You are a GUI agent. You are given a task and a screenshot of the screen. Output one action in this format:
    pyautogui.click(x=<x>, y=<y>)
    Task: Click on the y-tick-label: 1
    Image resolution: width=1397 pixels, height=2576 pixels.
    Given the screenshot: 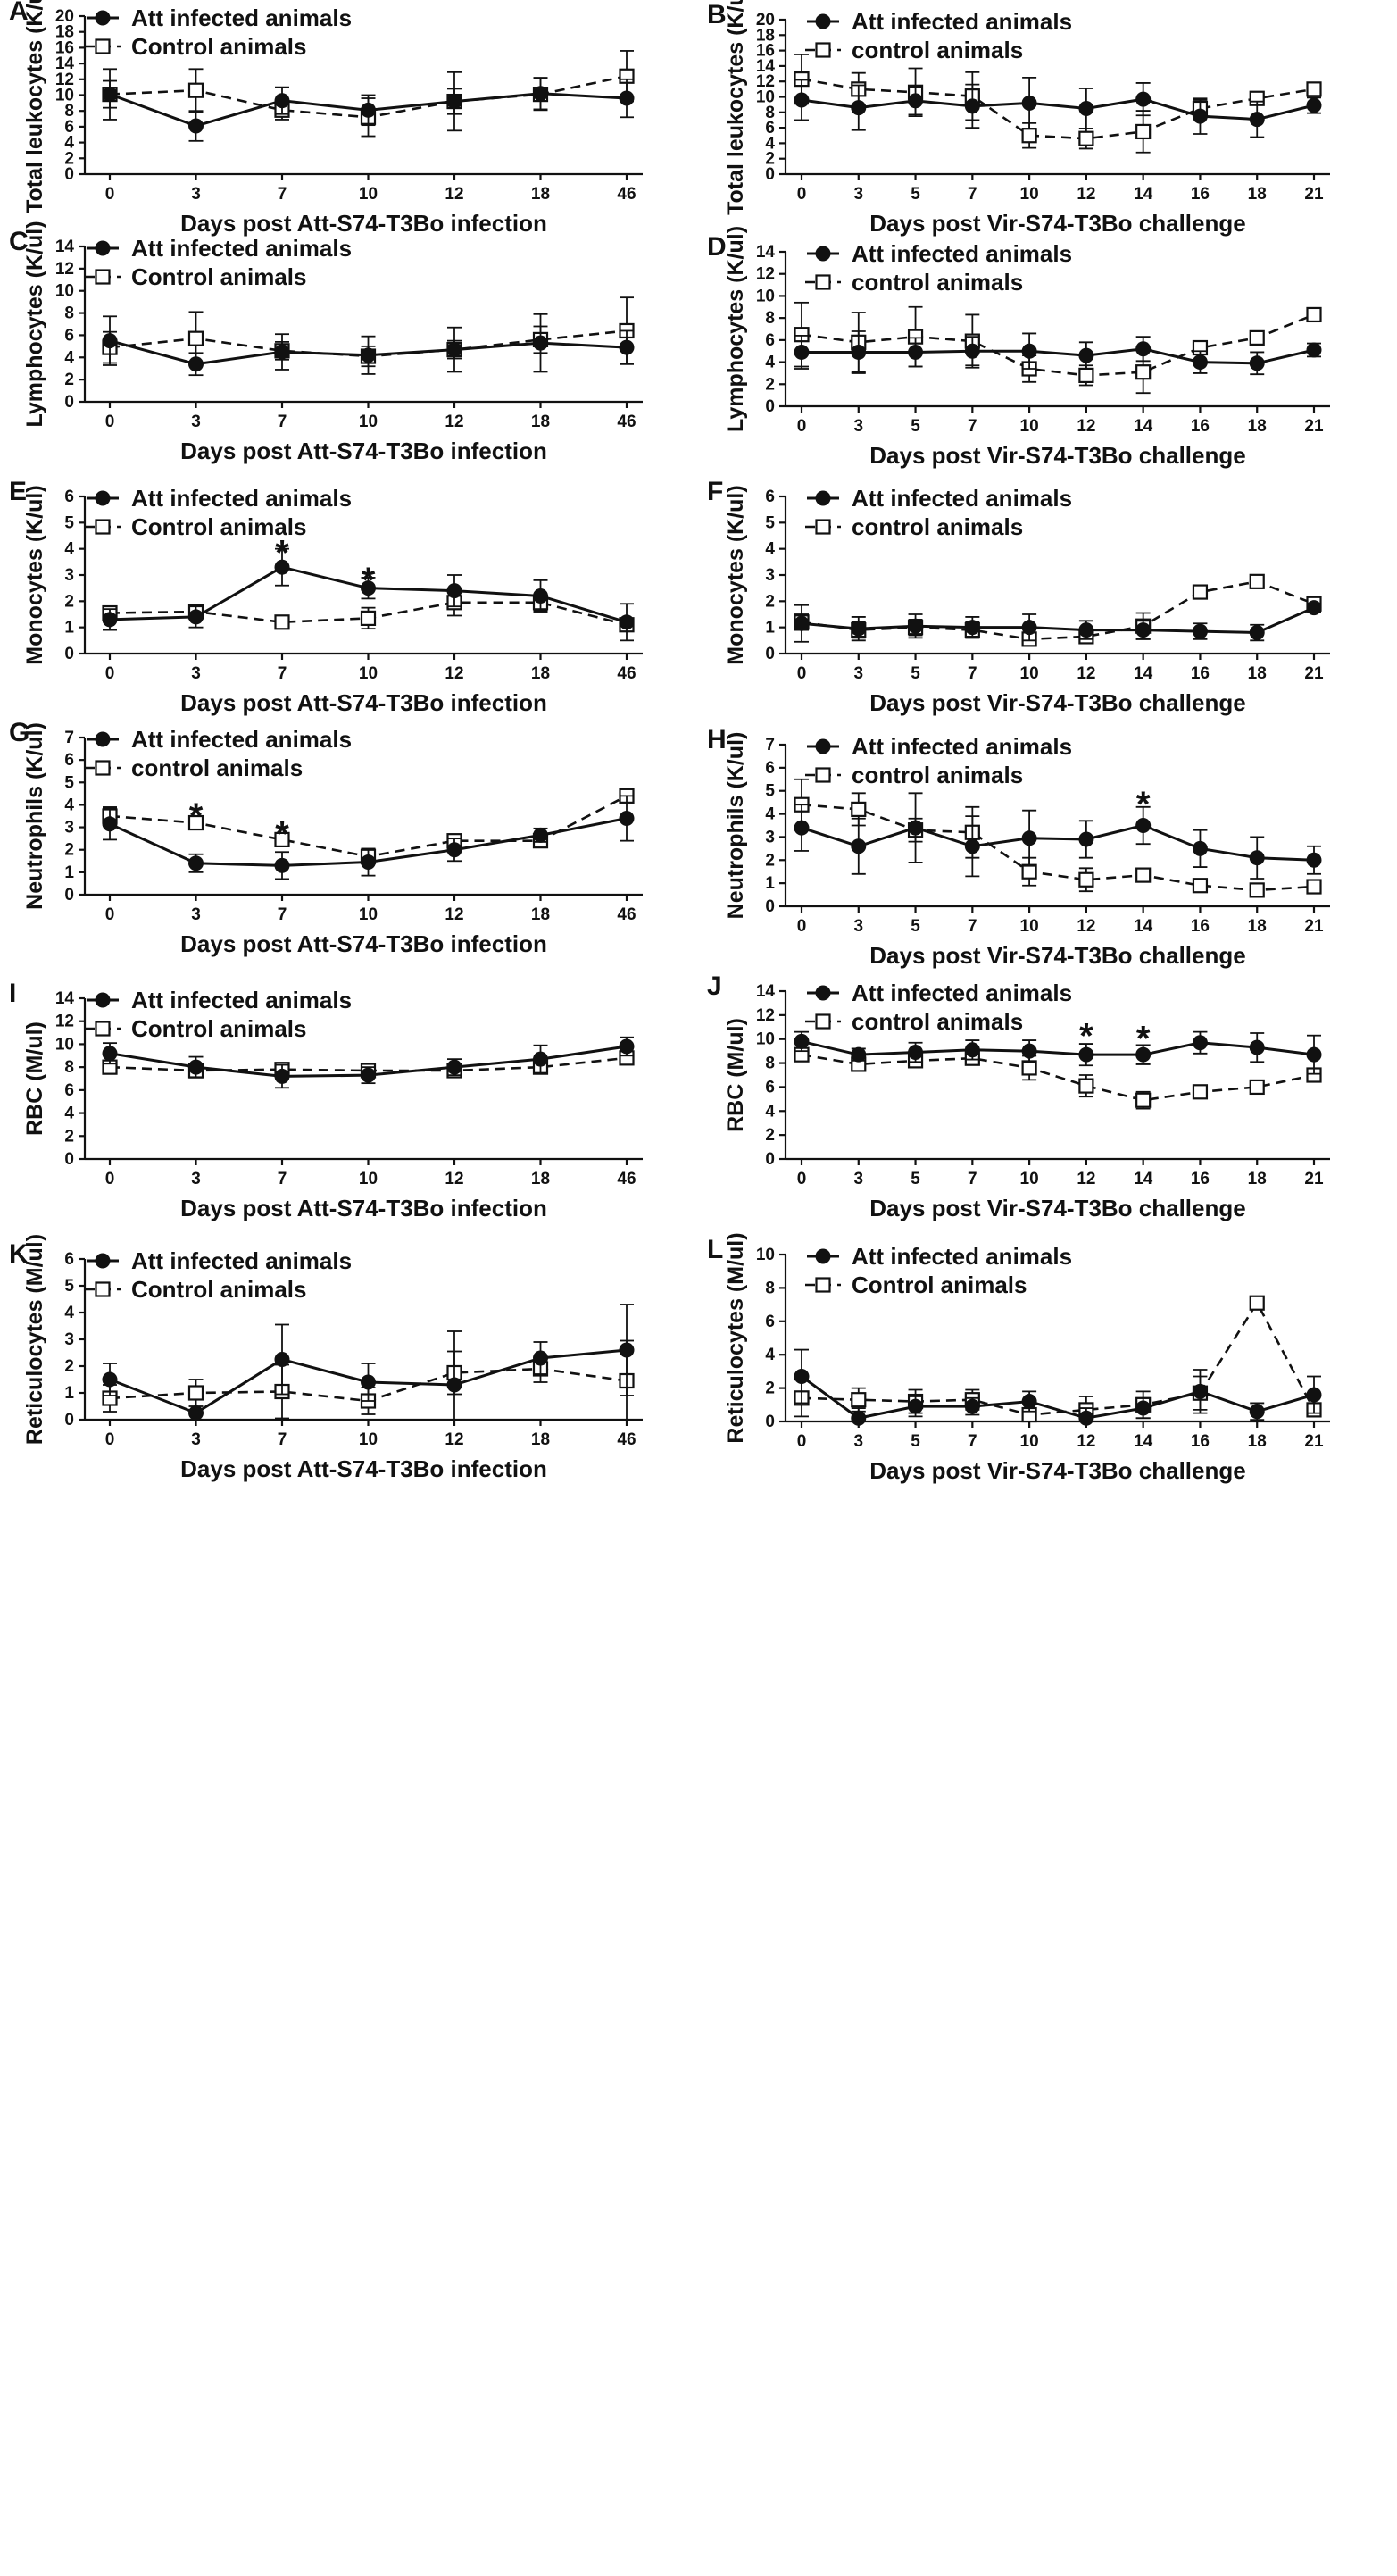 What is the action you would take?
    pyautogui.click(x=770, y=628)
    